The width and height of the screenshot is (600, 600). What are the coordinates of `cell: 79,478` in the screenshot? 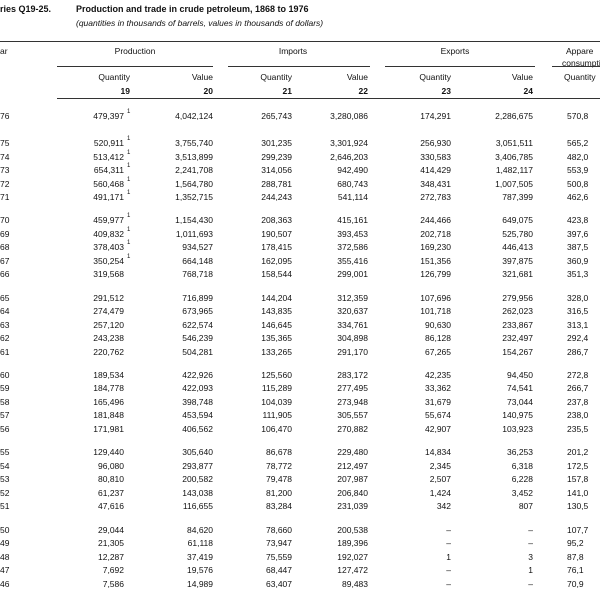 It's located at (279, 479).